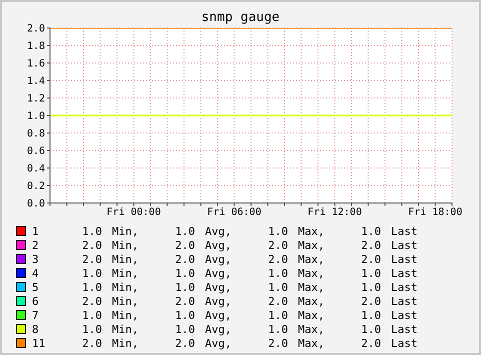 The image size is (481, 355). What do you see at coordinates (36, 245) in the screenshot?
I see `legend-label: 2` at bounding box center [36, 245].